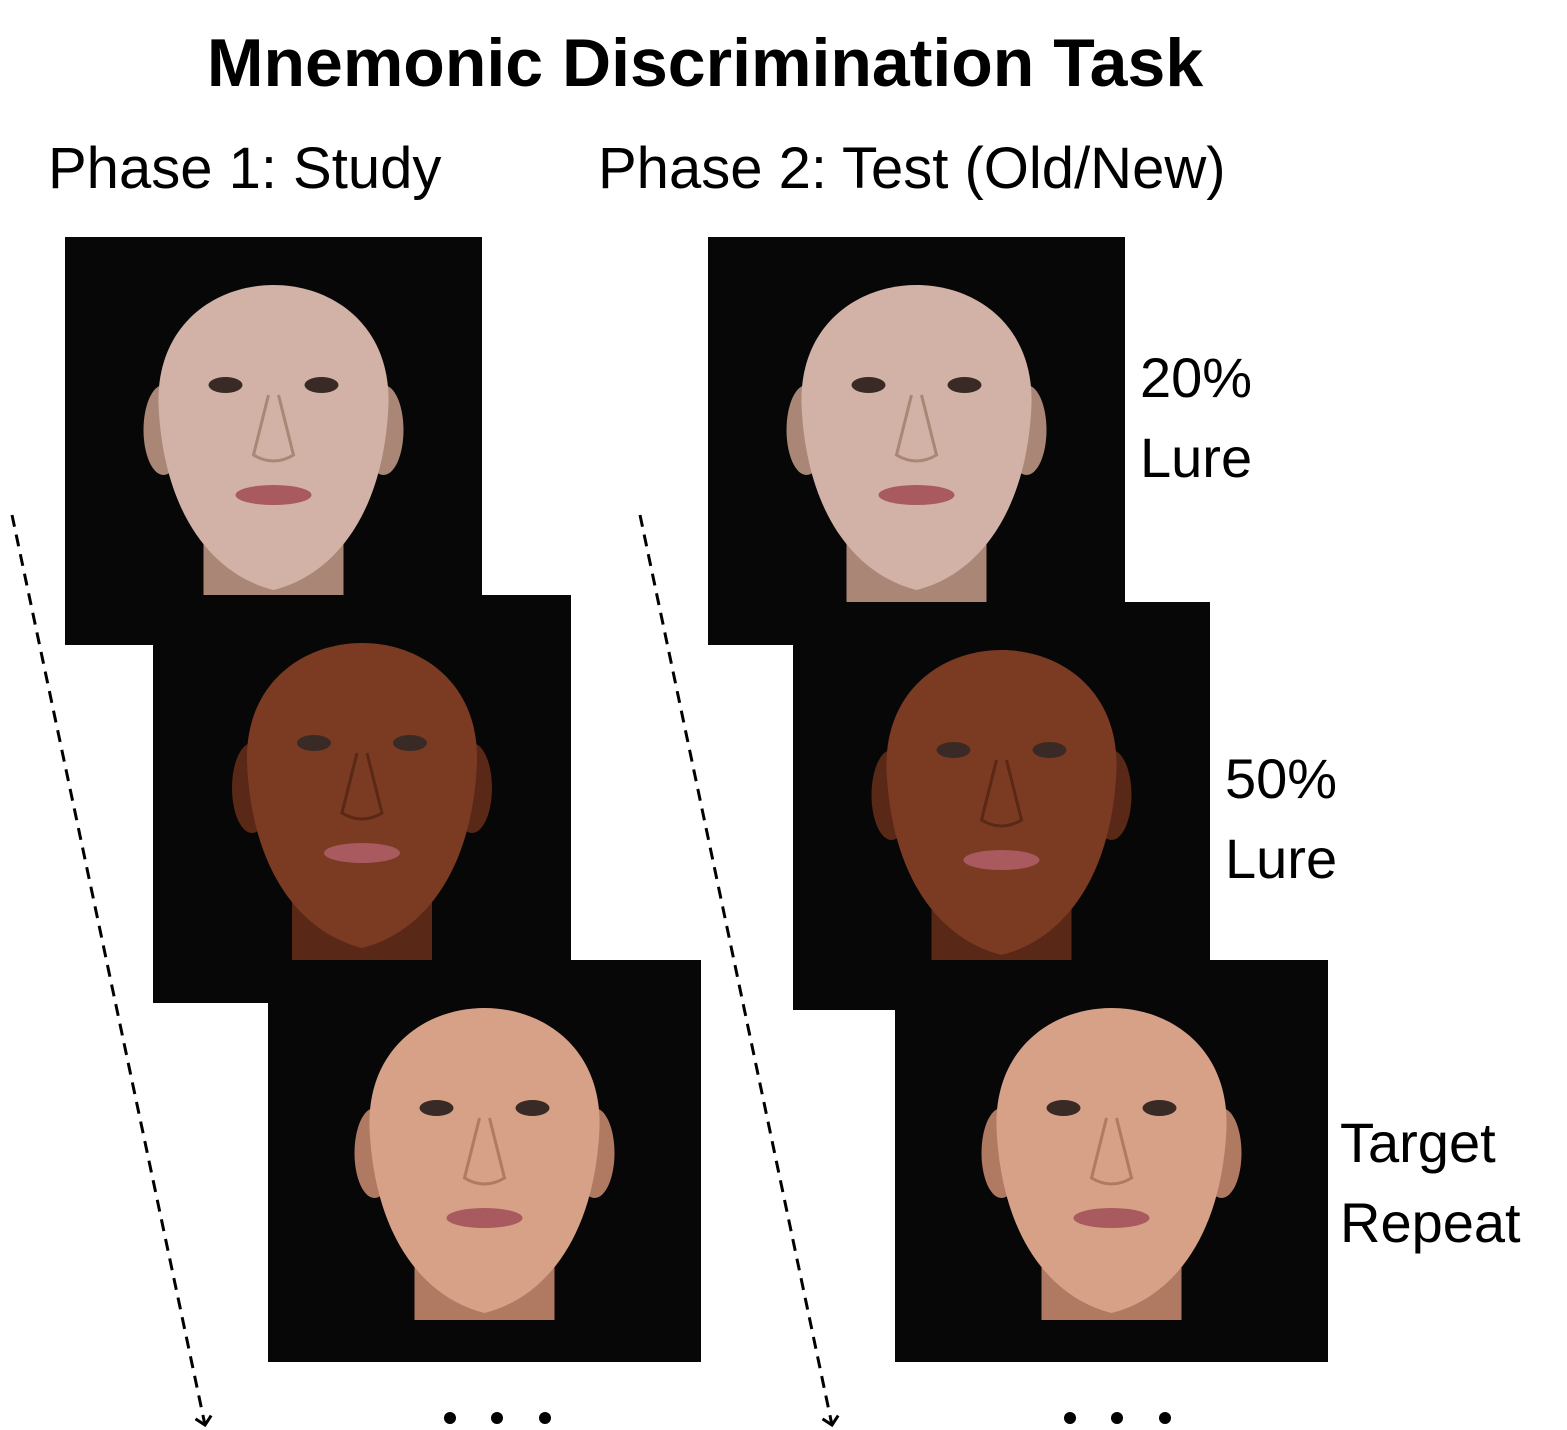 This screenshot has width=1567, height=1430. I want to click on item-label: Target, so click(1418, 1142).